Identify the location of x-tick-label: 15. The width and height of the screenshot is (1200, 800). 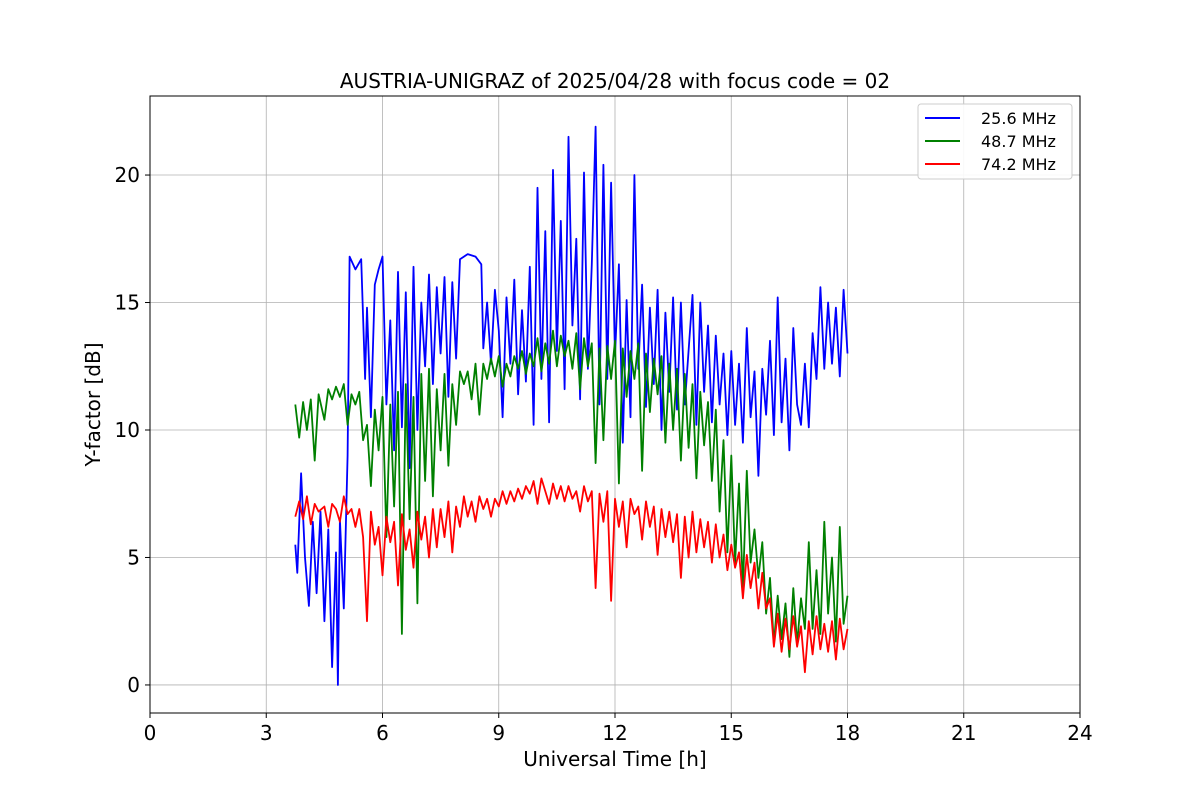
(731, 733).